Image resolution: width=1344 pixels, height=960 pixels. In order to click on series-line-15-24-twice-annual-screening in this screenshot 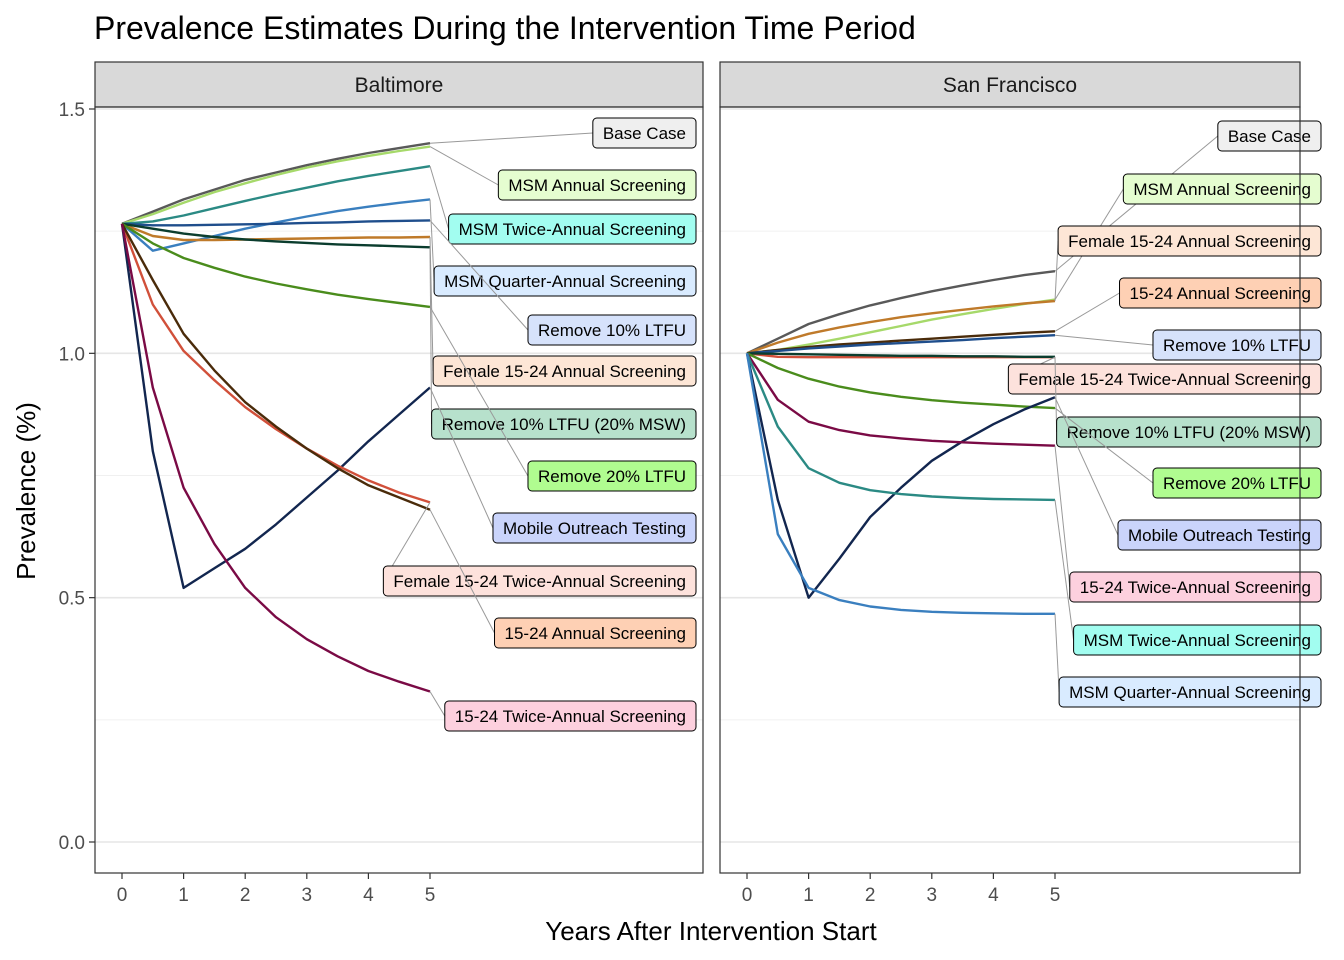, I will do `click(275, 458)`.